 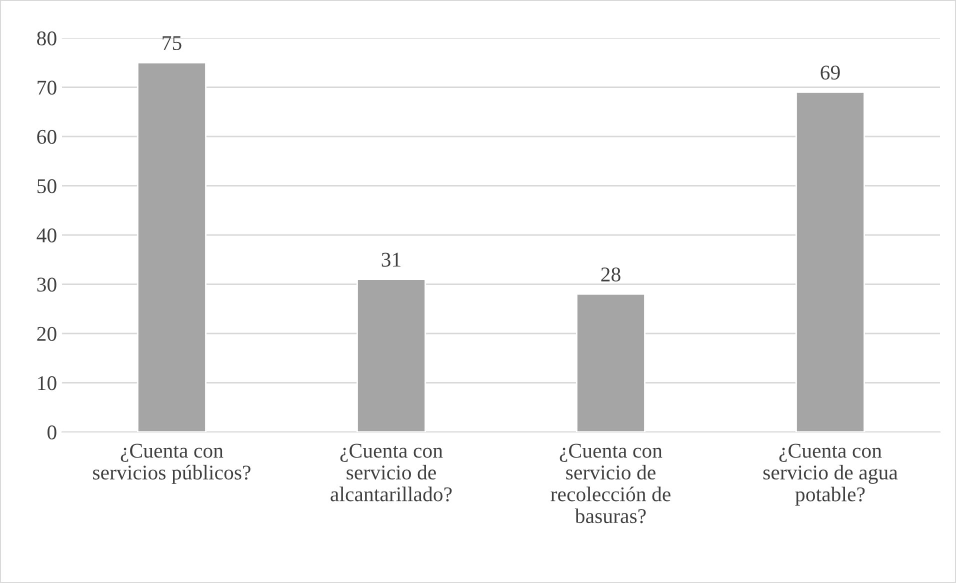 I want to click on x-tick-label: ¿Cuenta con servicio de agua potable?, so click(x=830, y=475).